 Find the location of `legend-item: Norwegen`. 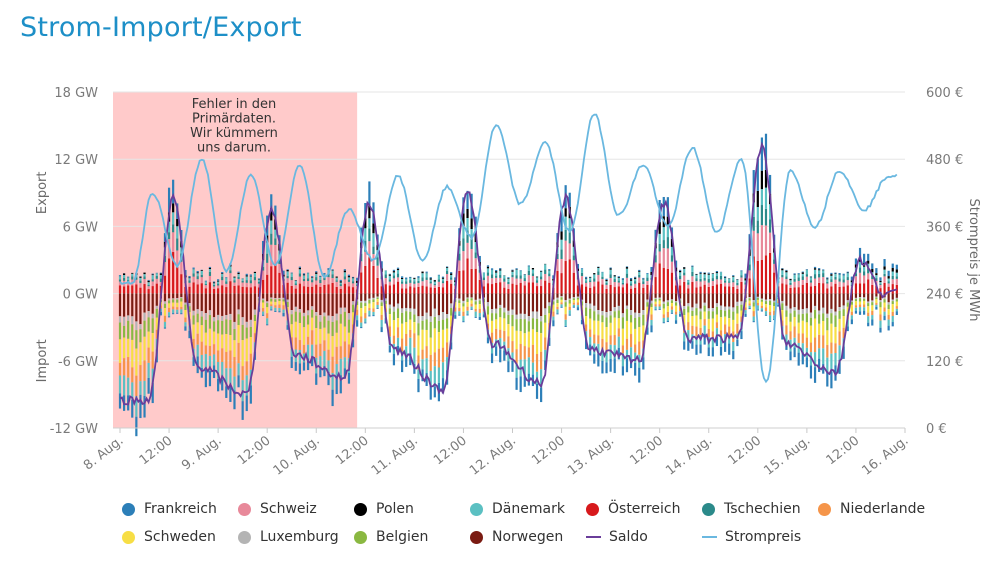

legend-item: Norwegen is located at coordinates (528, 537).